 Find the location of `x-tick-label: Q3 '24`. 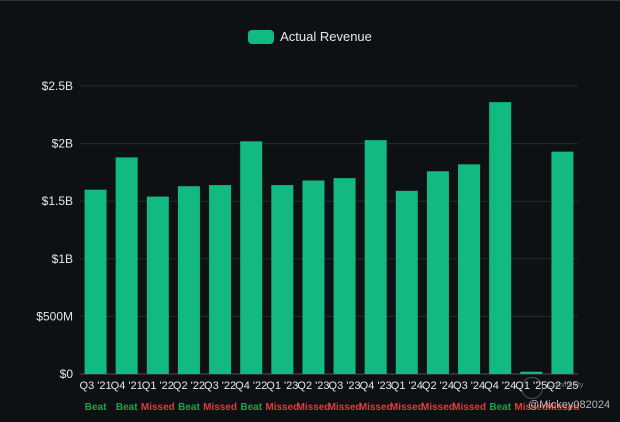

x-tick-label: Q3 '24 is located at coordinates (469, 386).